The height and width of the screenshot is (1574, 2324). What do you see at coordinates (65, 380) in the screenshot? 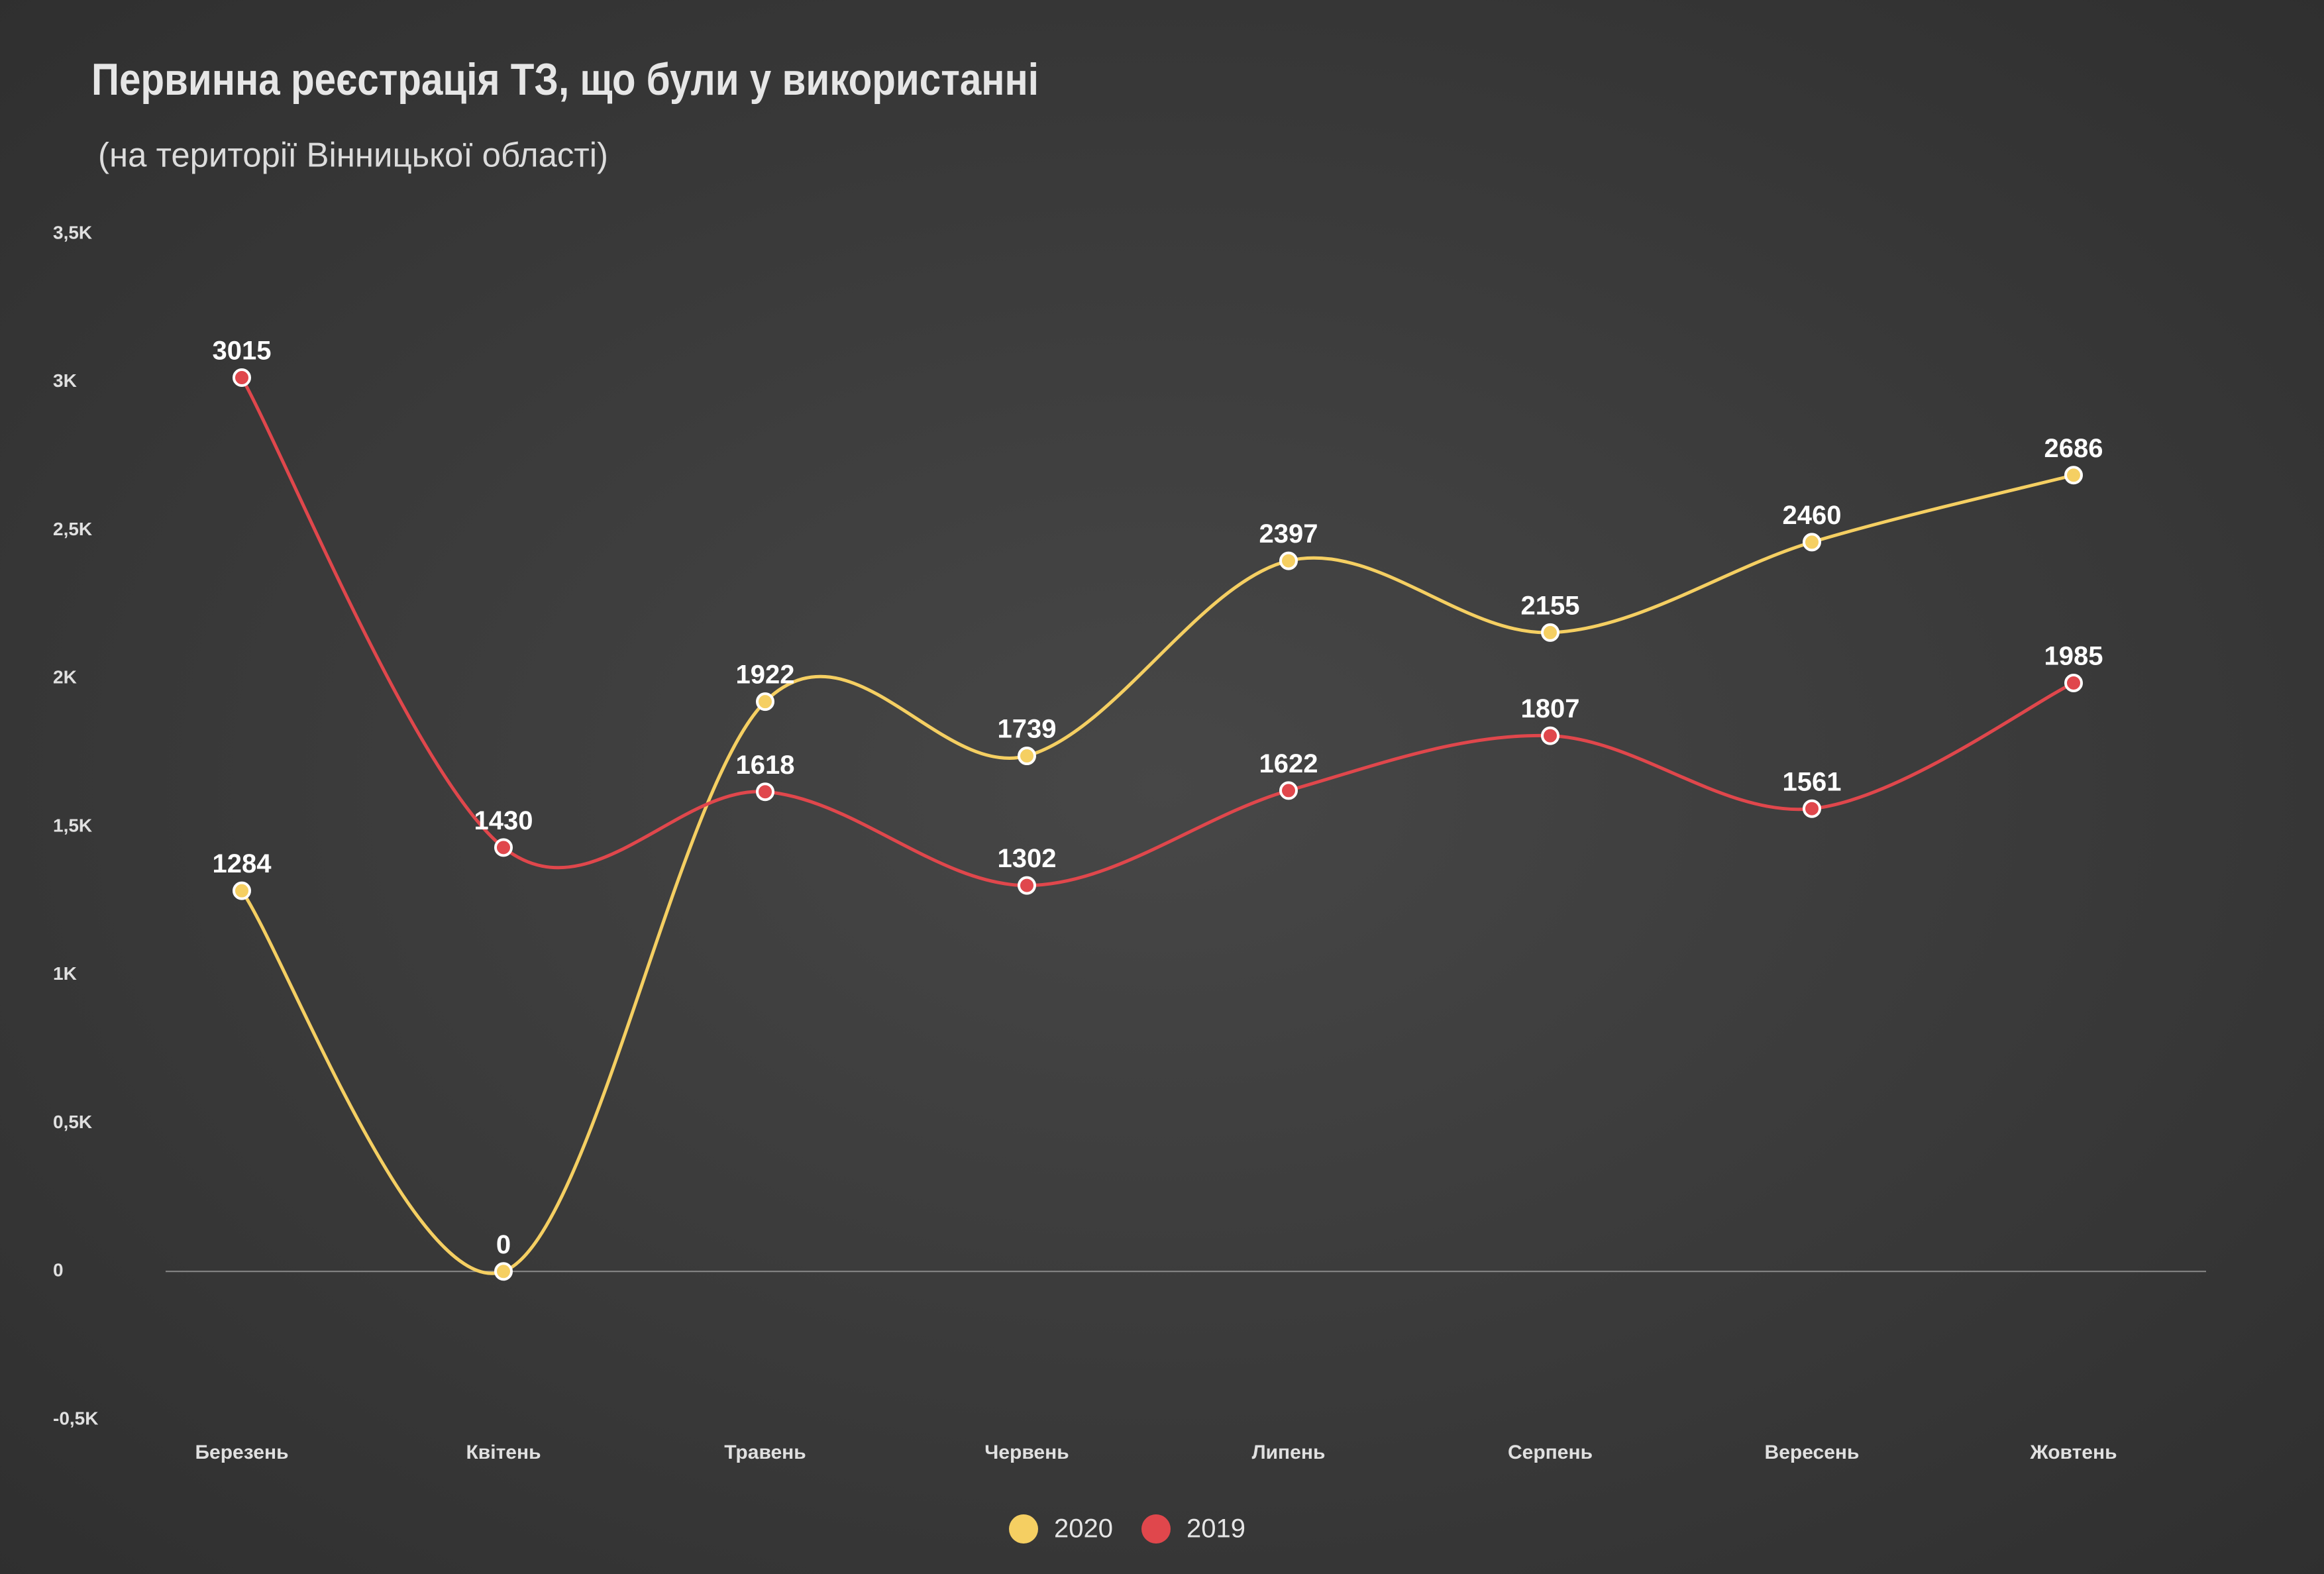
I see `y-tick-label: 3K` at bounding box center [65, 380].